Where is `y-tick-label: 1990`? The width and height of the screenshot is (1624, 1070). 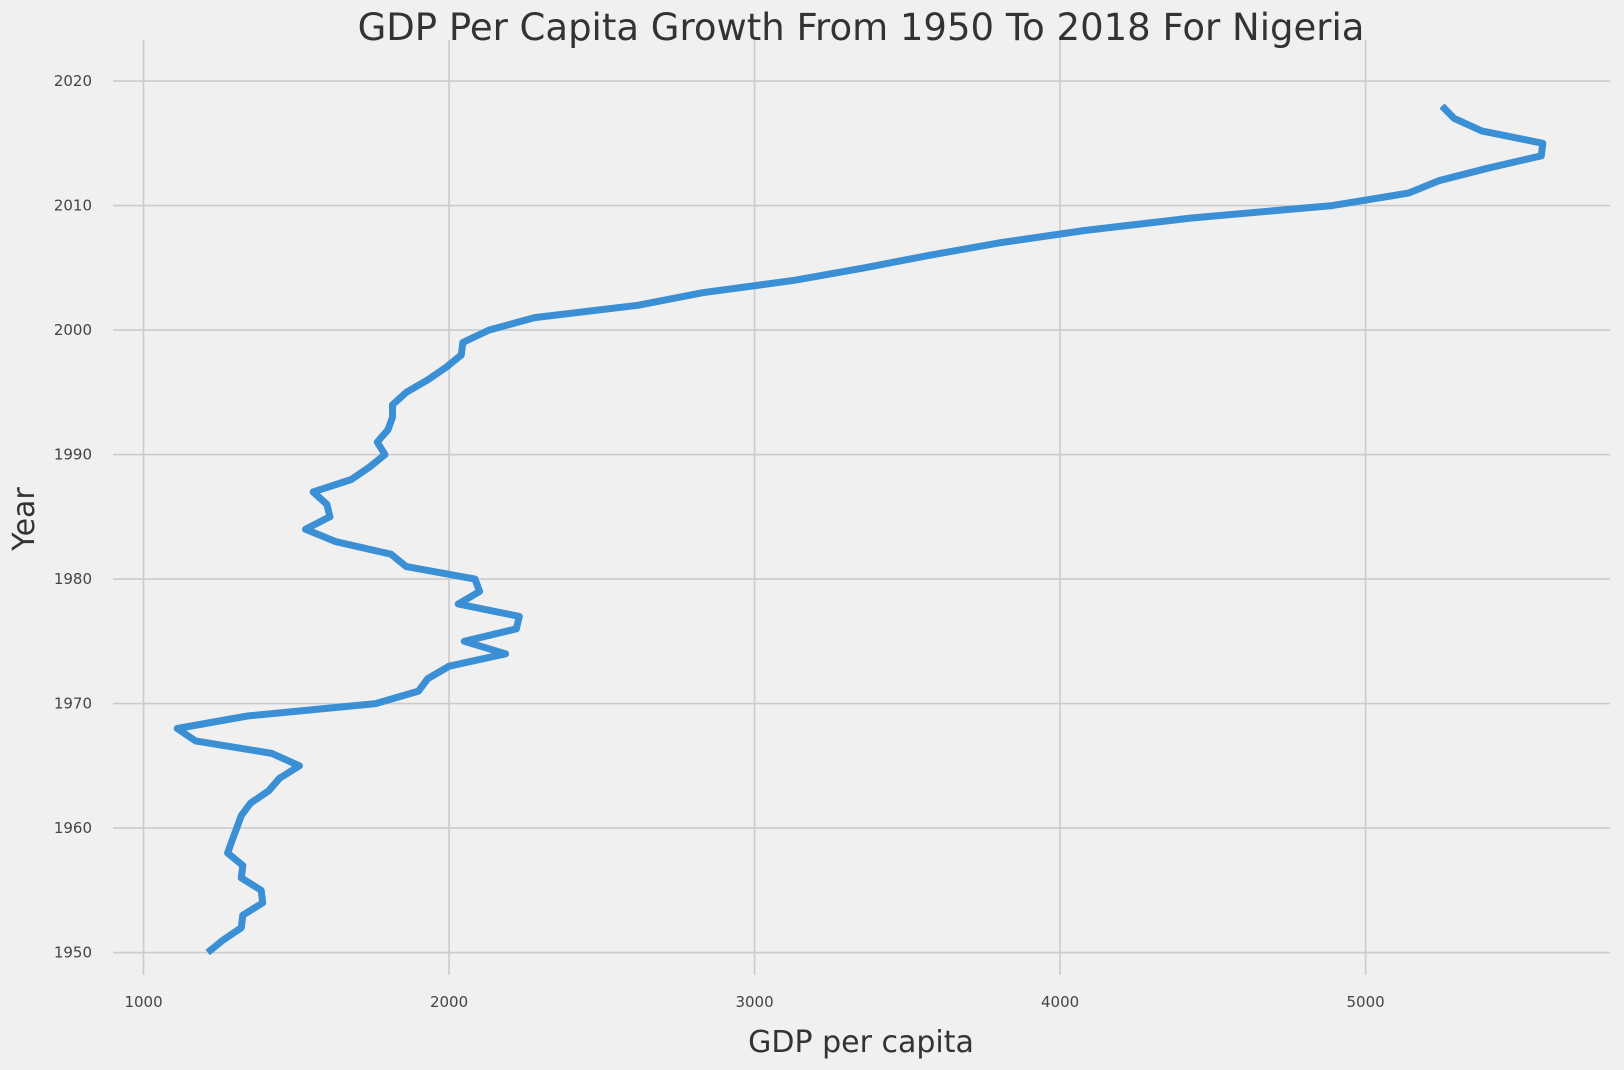
y-tick-label: 1990 is located at coordinates (73, 455).